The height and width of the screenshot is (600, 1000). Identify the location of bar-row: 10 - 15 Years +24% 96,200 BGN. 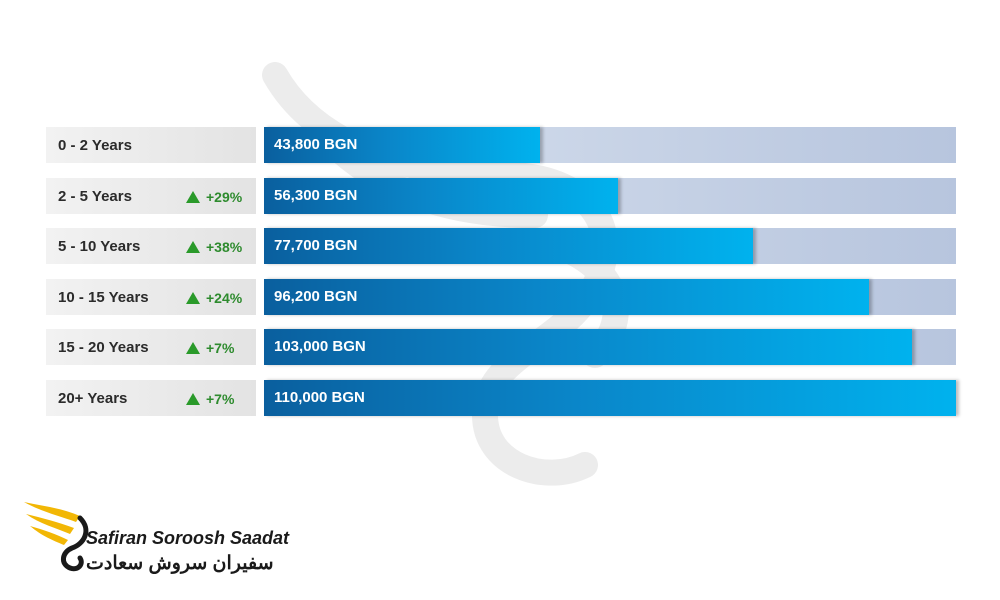
(501, 297).